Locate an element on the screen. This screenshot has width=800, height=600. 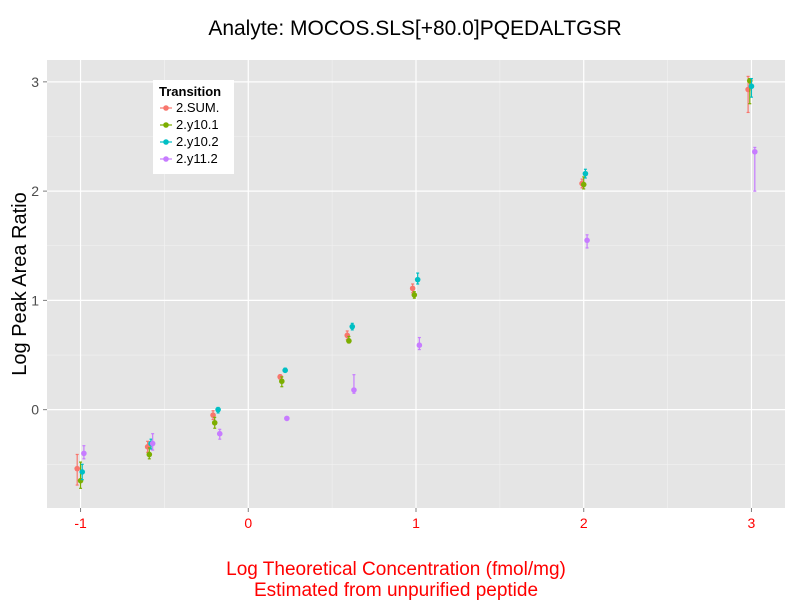
legend-item: 2.y10.2 is located at coordinates (189, 141).